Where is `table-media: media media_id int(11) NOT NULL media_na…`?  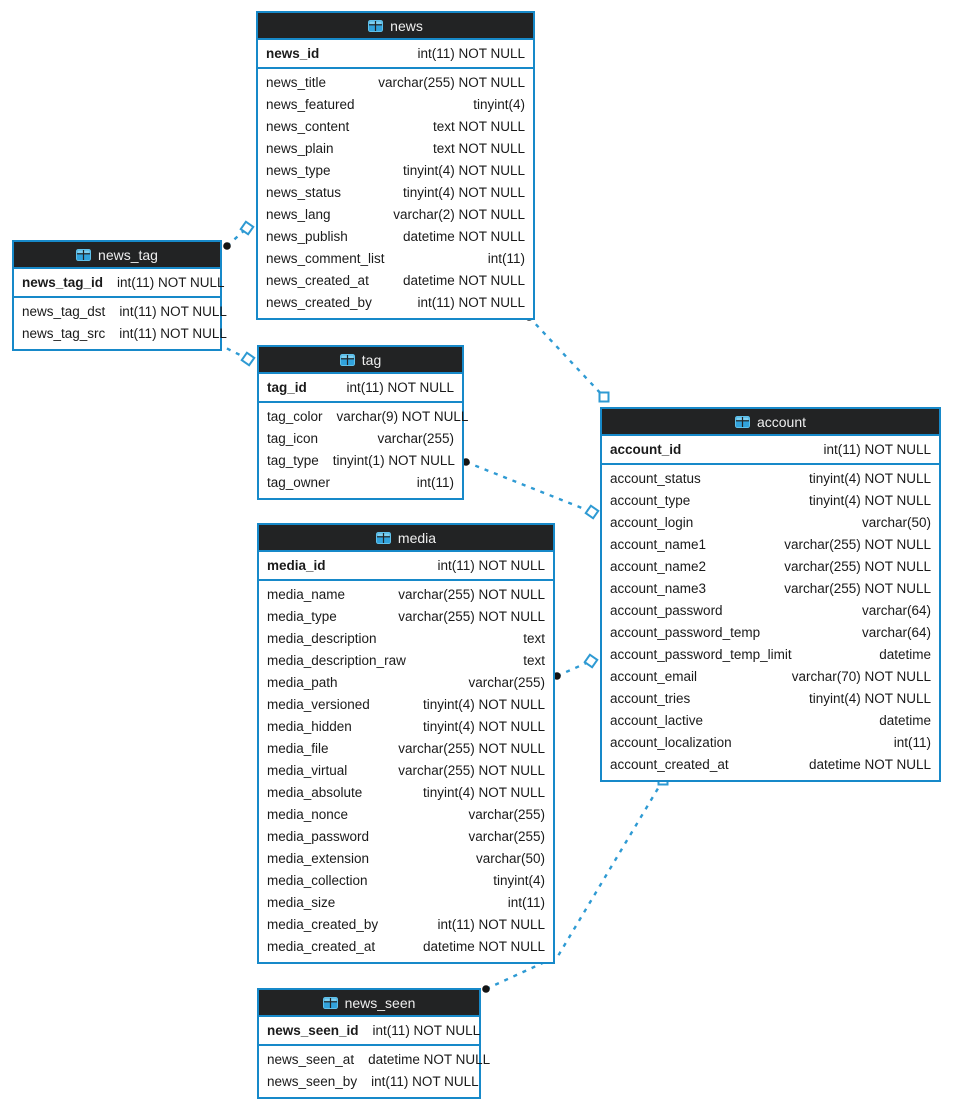
table-media: media media_id int(11) NOT NULL media_na… is located at coordinates (406, 743).